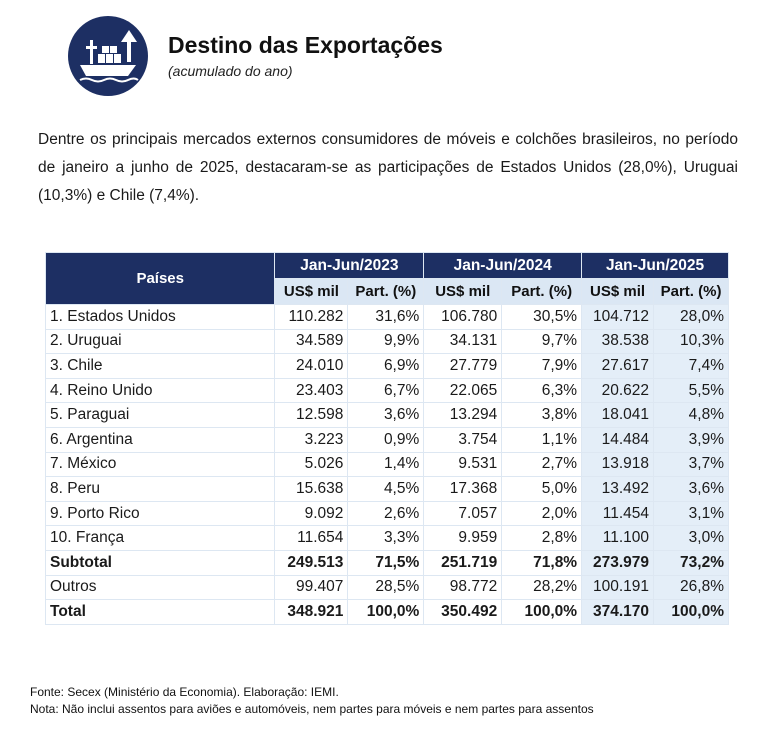  Describe the element at coordinates (618, 366) in the screenshot. I see `value-cell-2025: 27.617` at that location.